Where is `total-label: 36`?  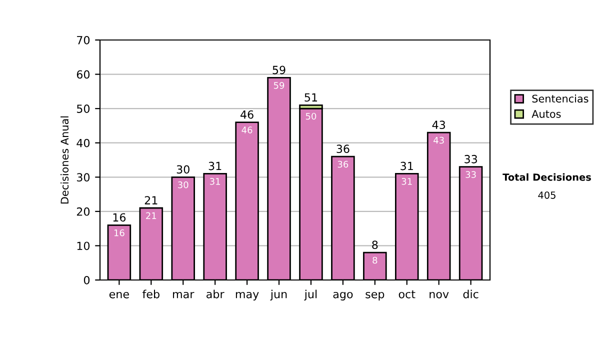
total-label: 36 is located at coordinates (343, 149).